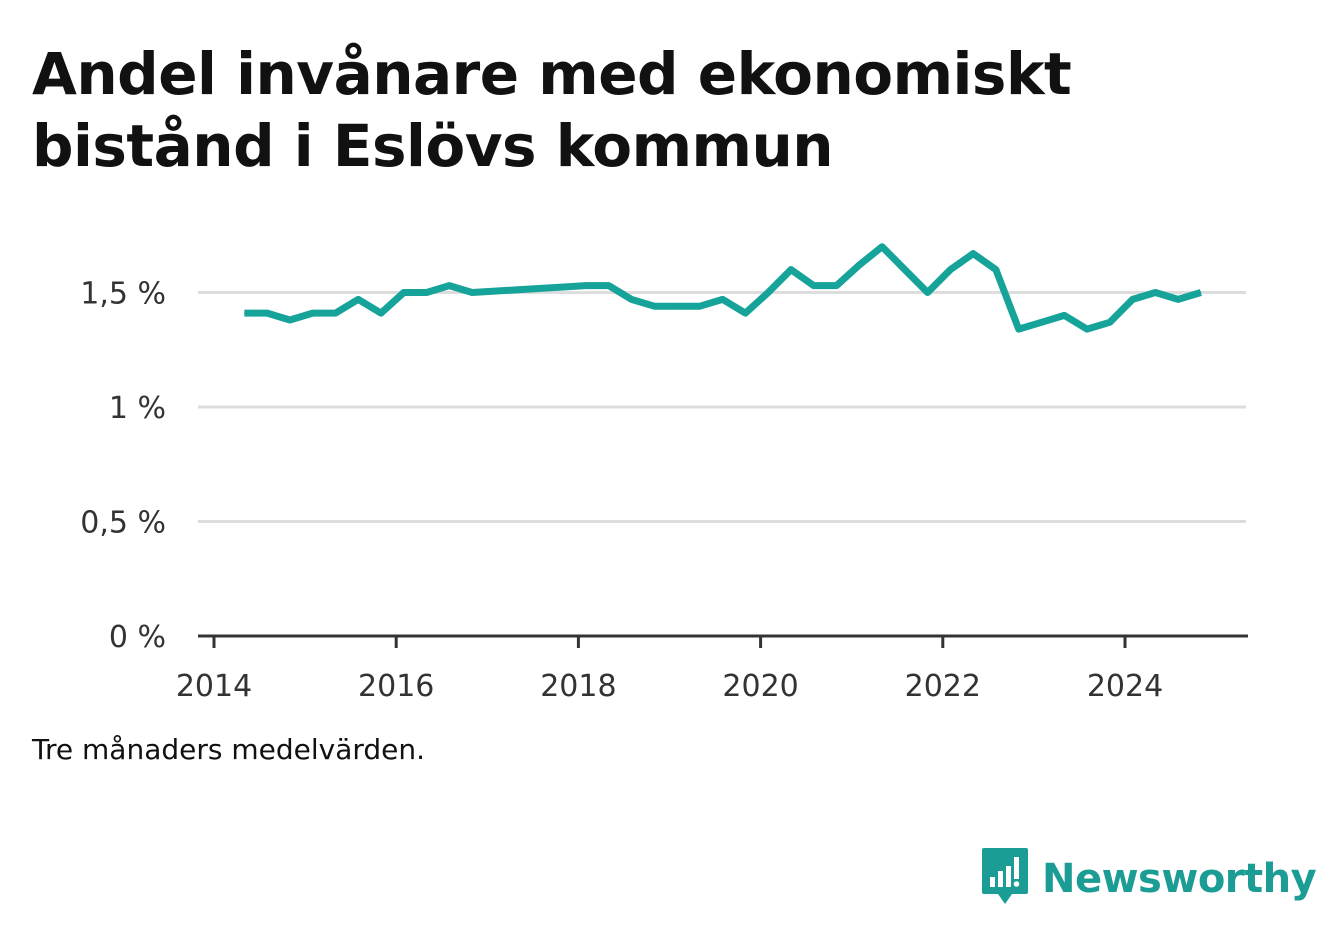  What do you see at coordinates (1005, 879) in the screenshot?
I see `newsworthy-logo-icon` at bounding box center [1005, 879].